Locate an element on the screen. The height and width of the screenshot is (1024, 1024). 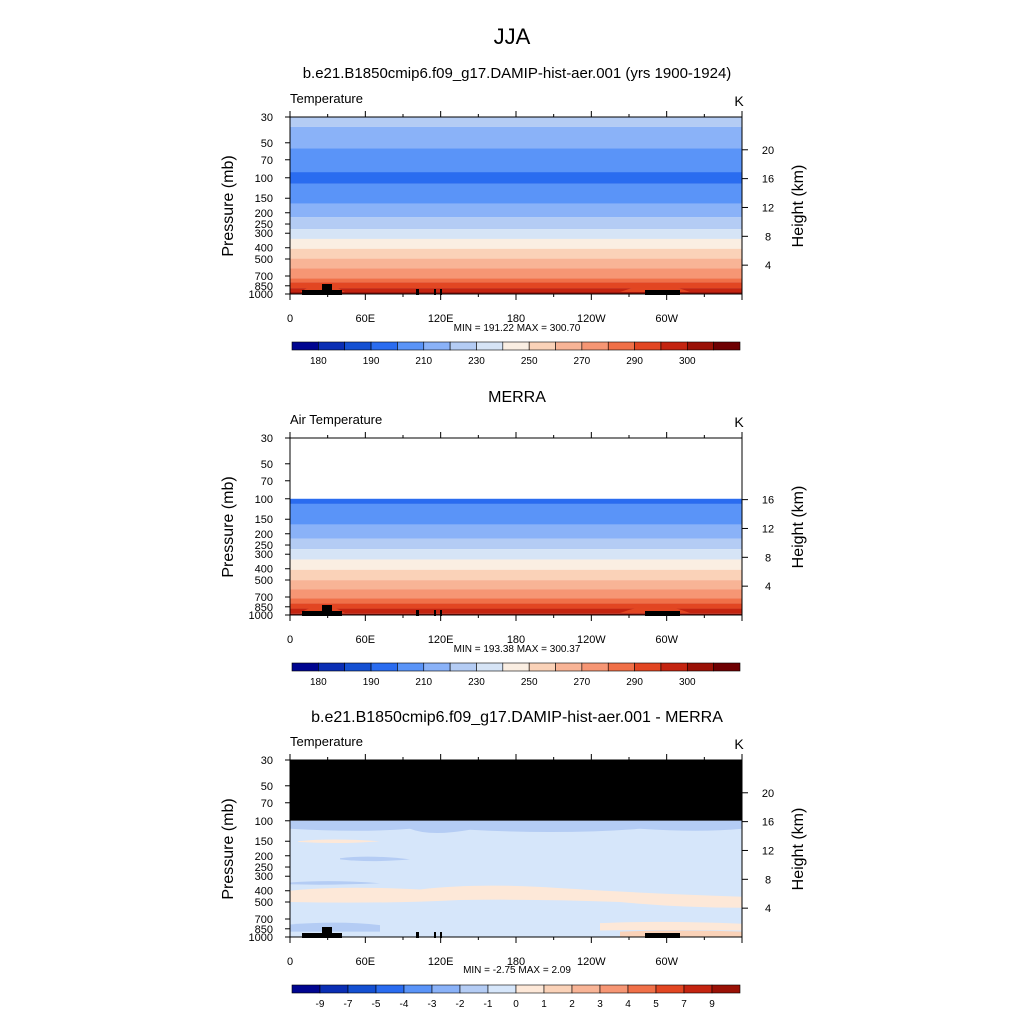
panel-2-topography is located at coordinates (491, 610).